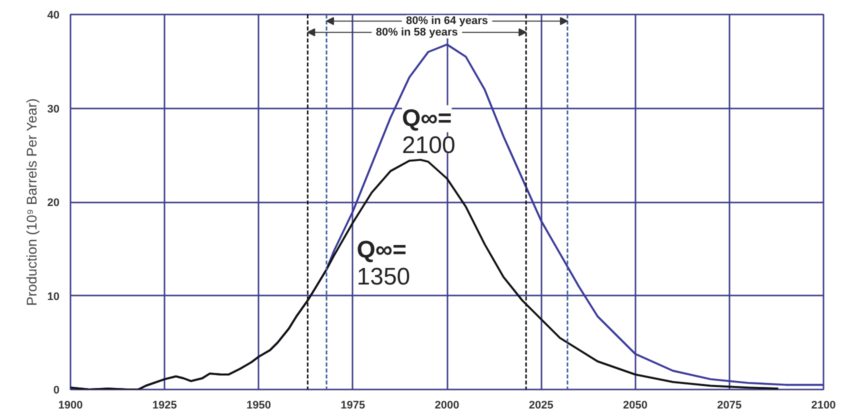 This screenshot has width=843, height=419. I want to click on ref-line-label: 80% in 58 years, so click(417, 32).